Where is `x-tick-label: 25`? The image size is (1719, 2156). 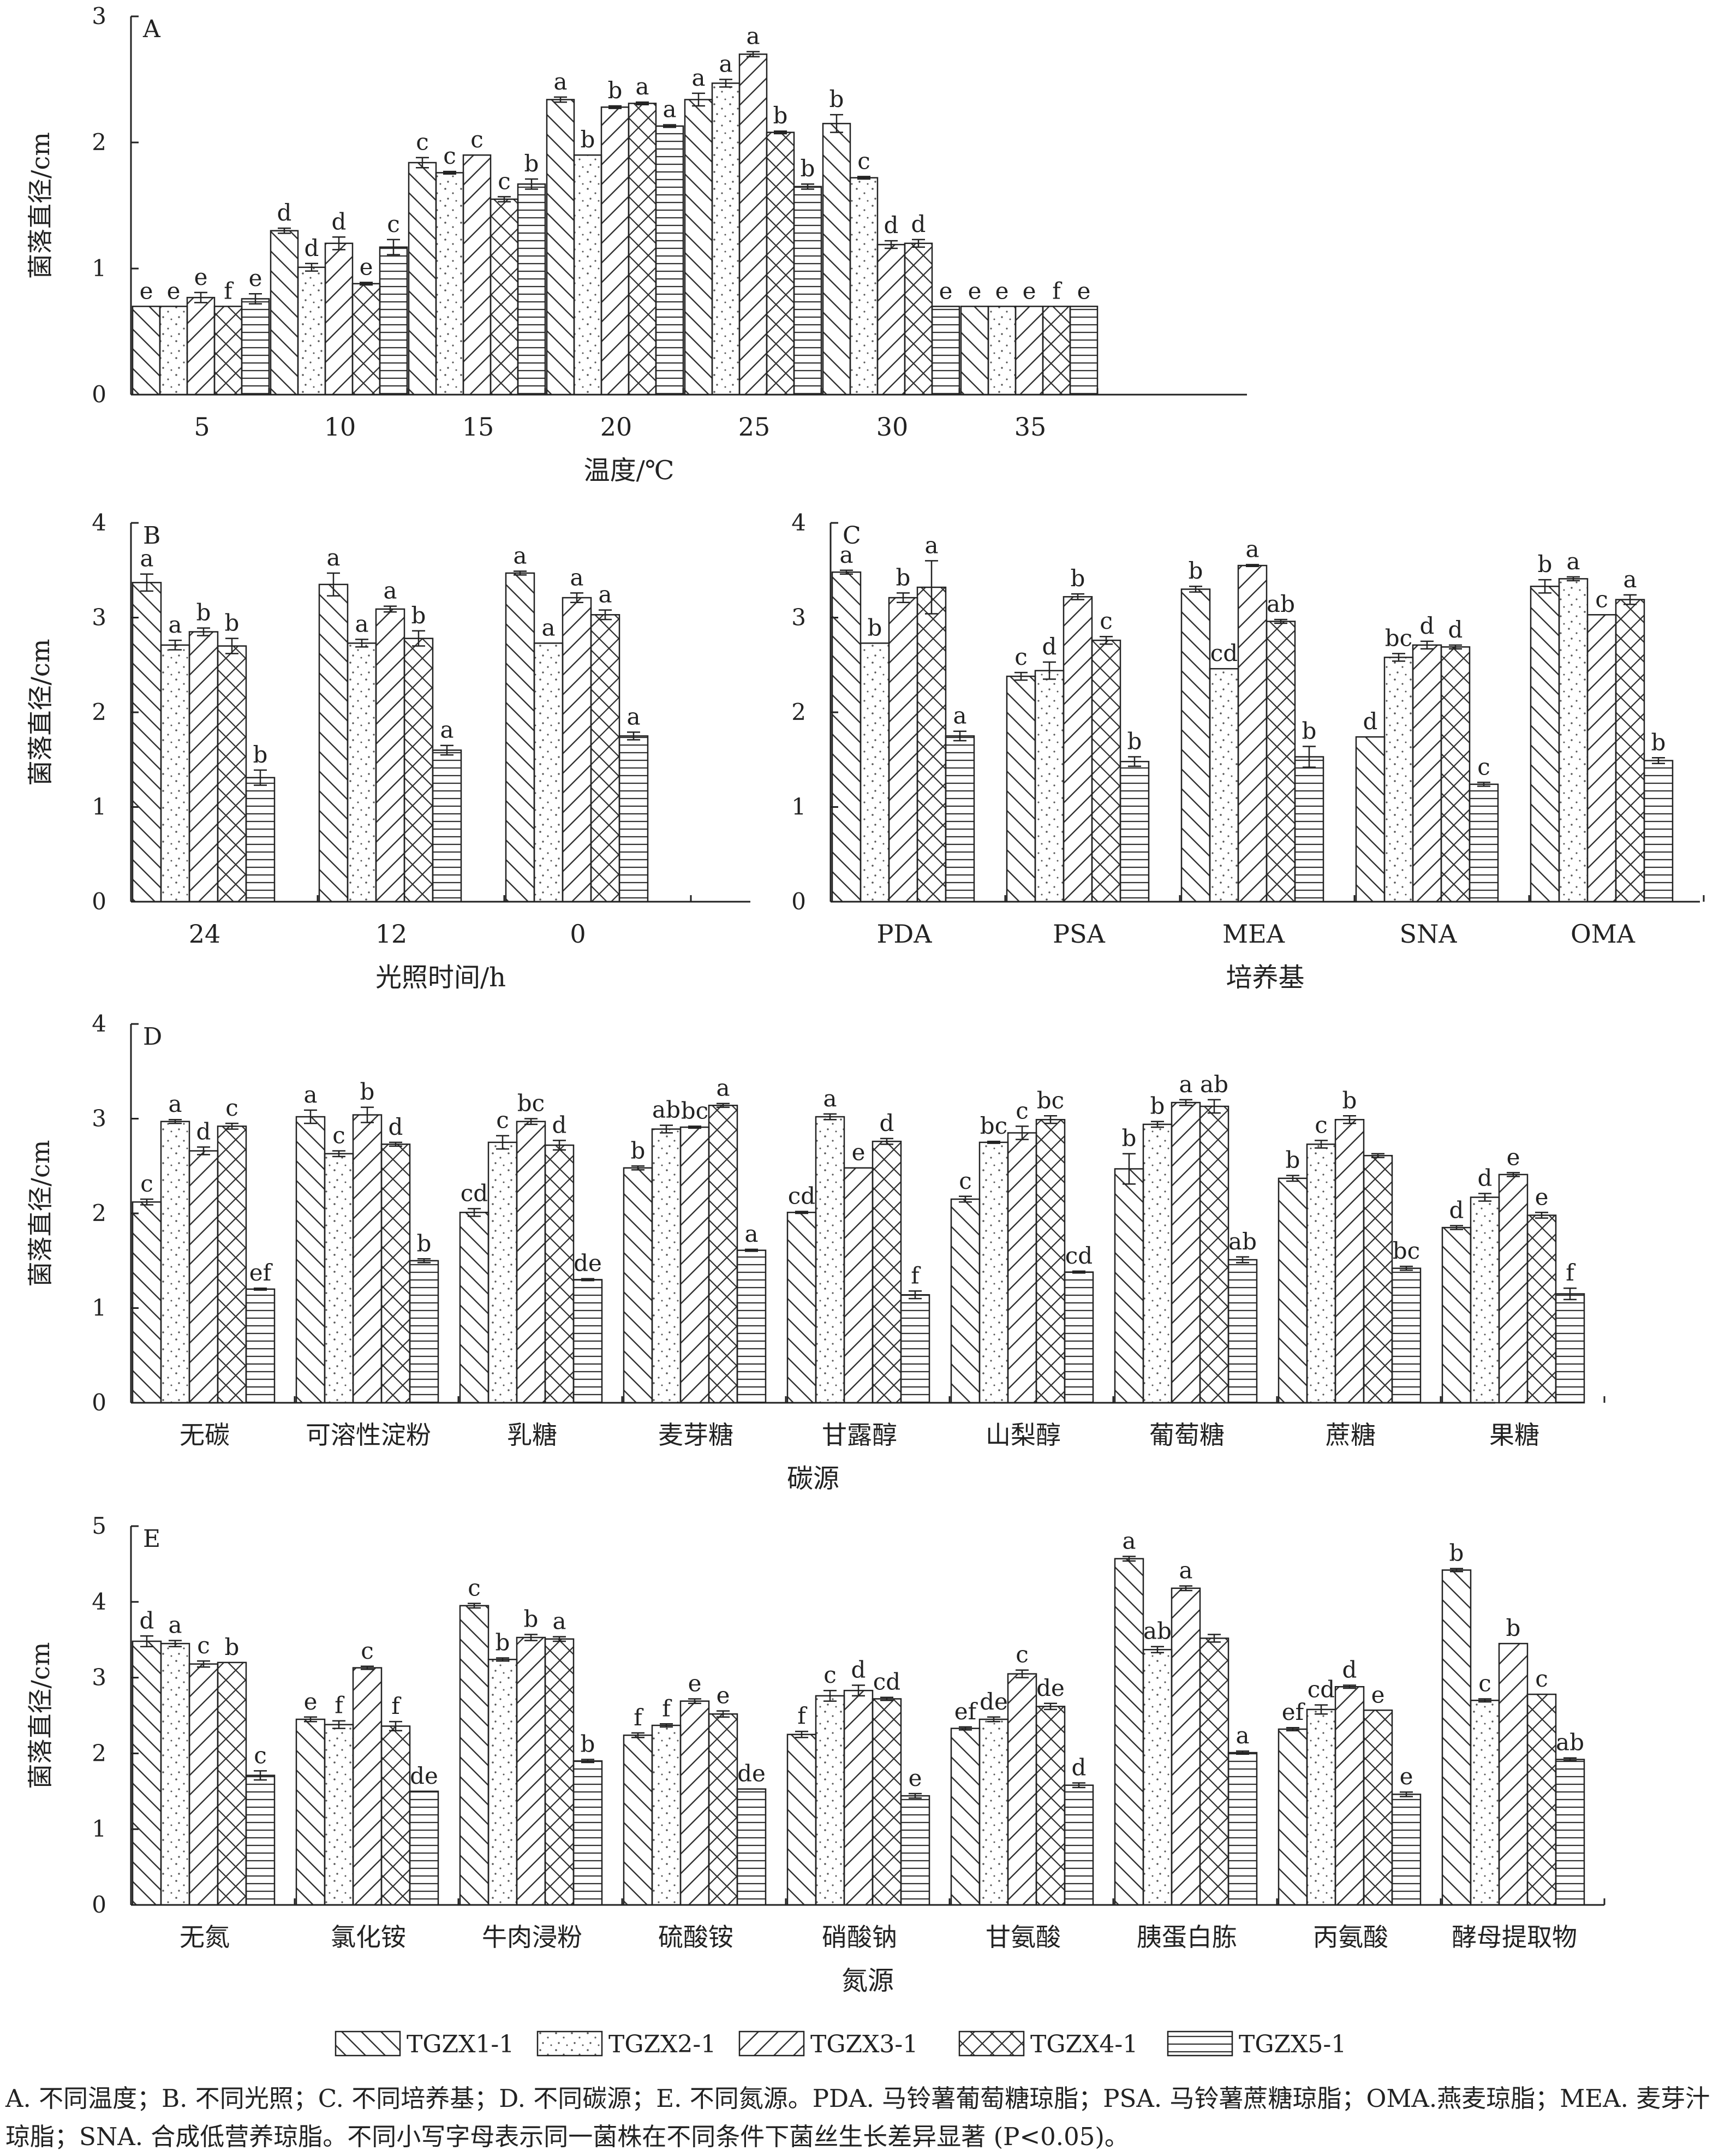
x-tick-label: 25 is located at coordinates (754, 427).